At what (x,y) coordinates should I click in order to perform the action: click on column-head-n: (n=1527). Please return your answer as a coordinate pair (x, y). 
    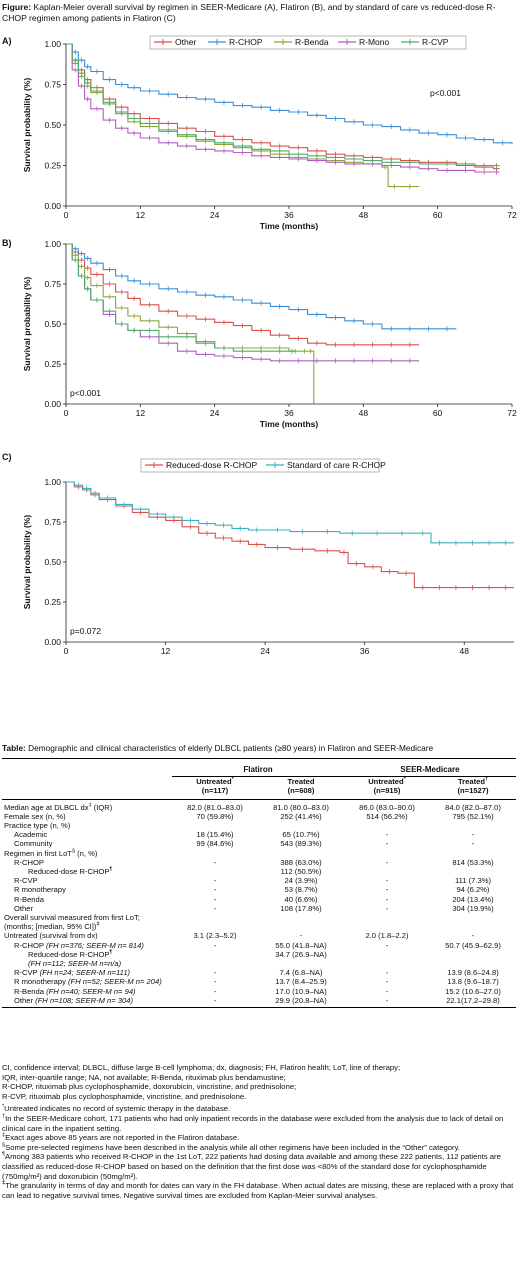
    Looking at the image, I should click on (473, 791).